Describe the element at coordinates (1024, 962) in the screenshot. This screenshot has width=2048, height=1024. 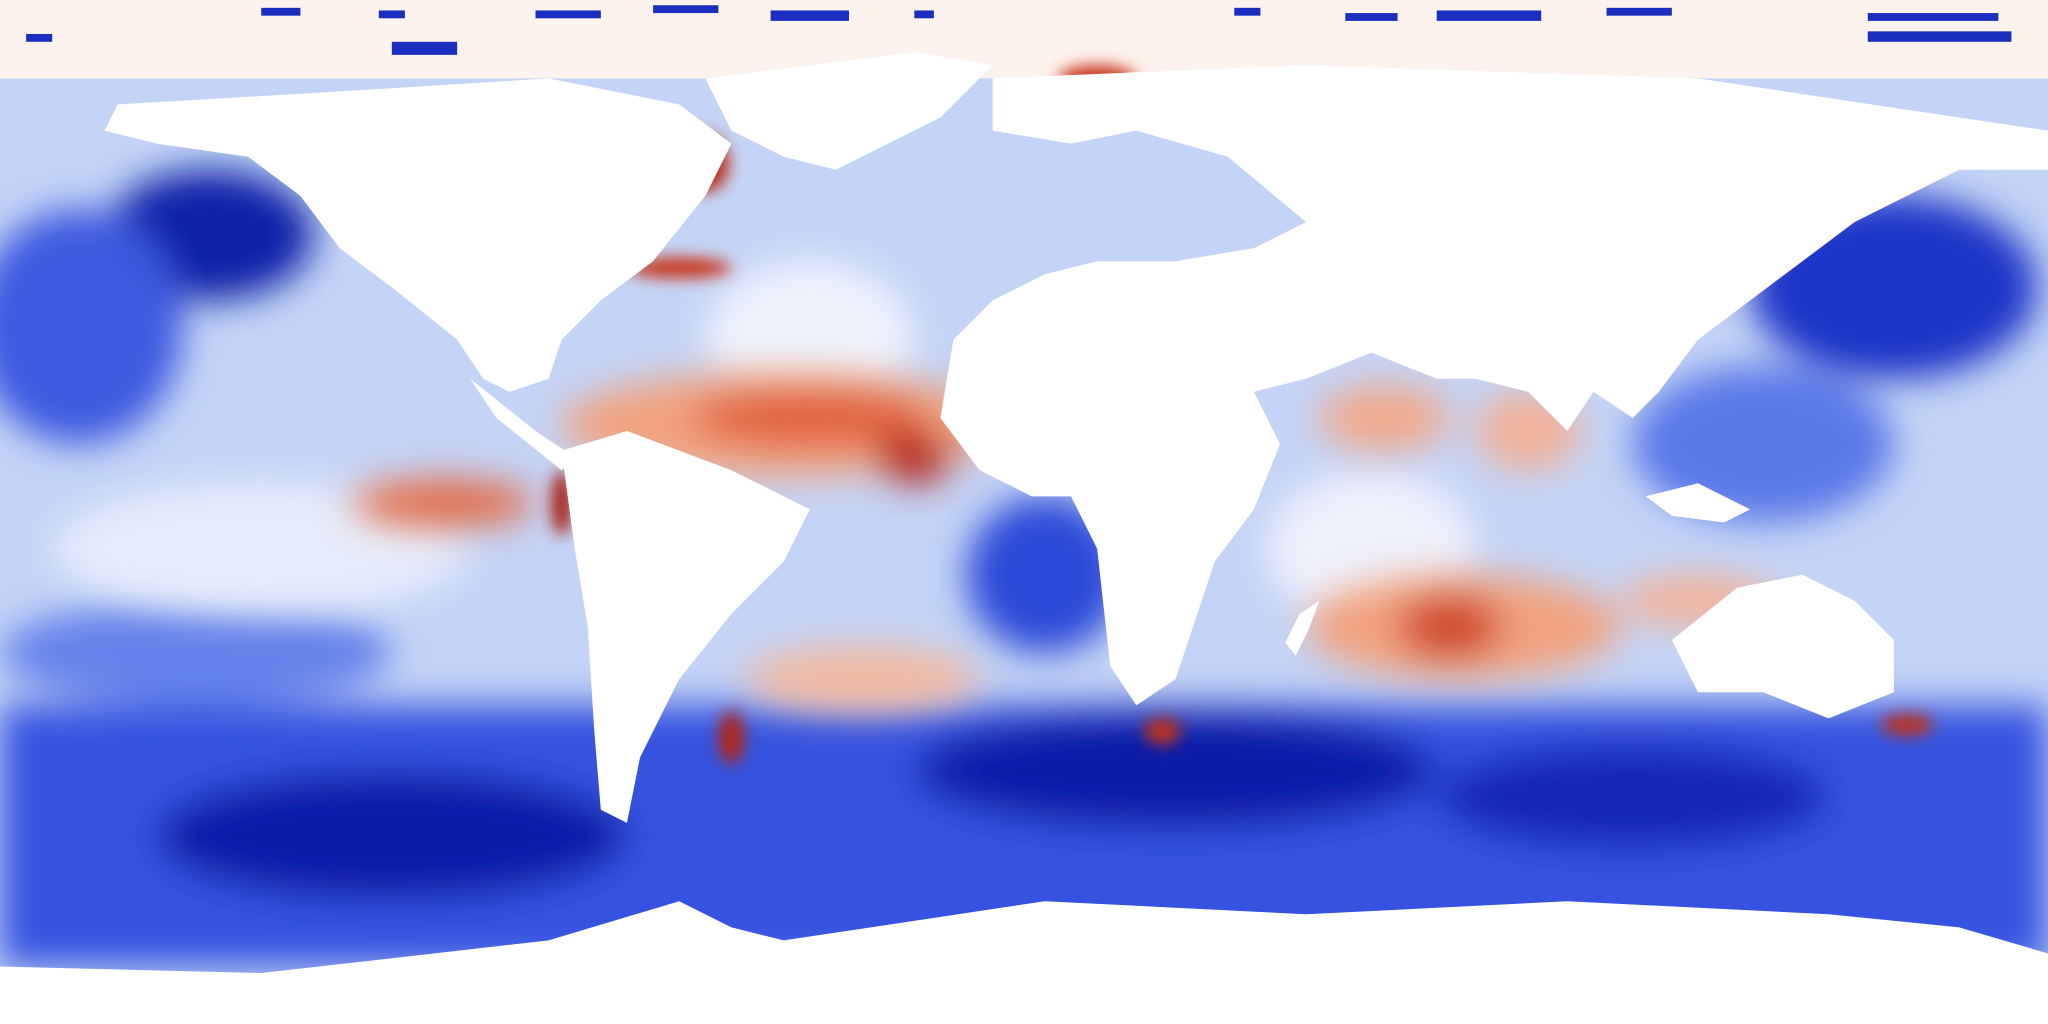
I see `antarctica` at that location.